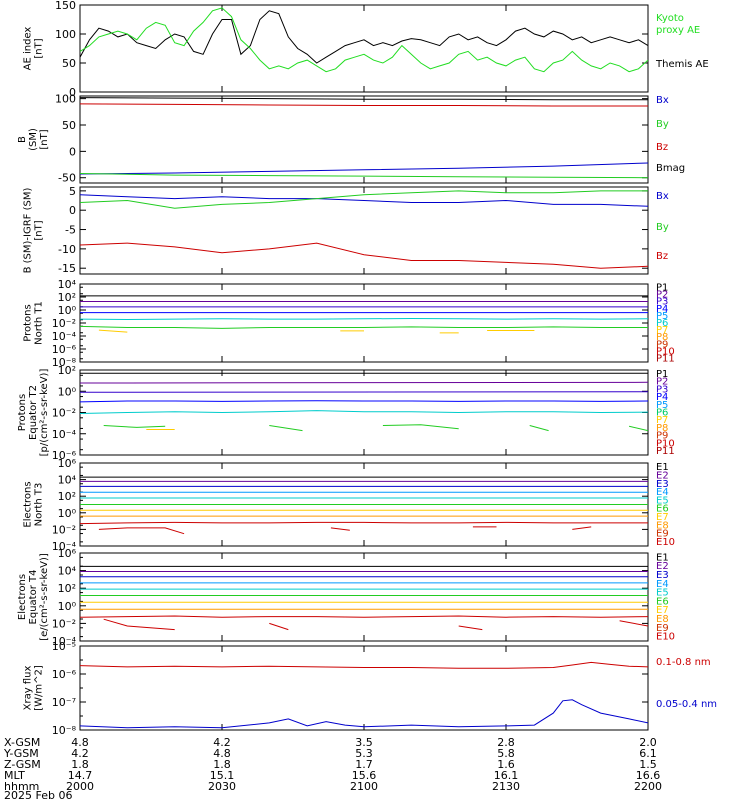  Describe the element at coordinates (222, 764) in the screenshot. I see `axis-row-value: 1.8` at that location.